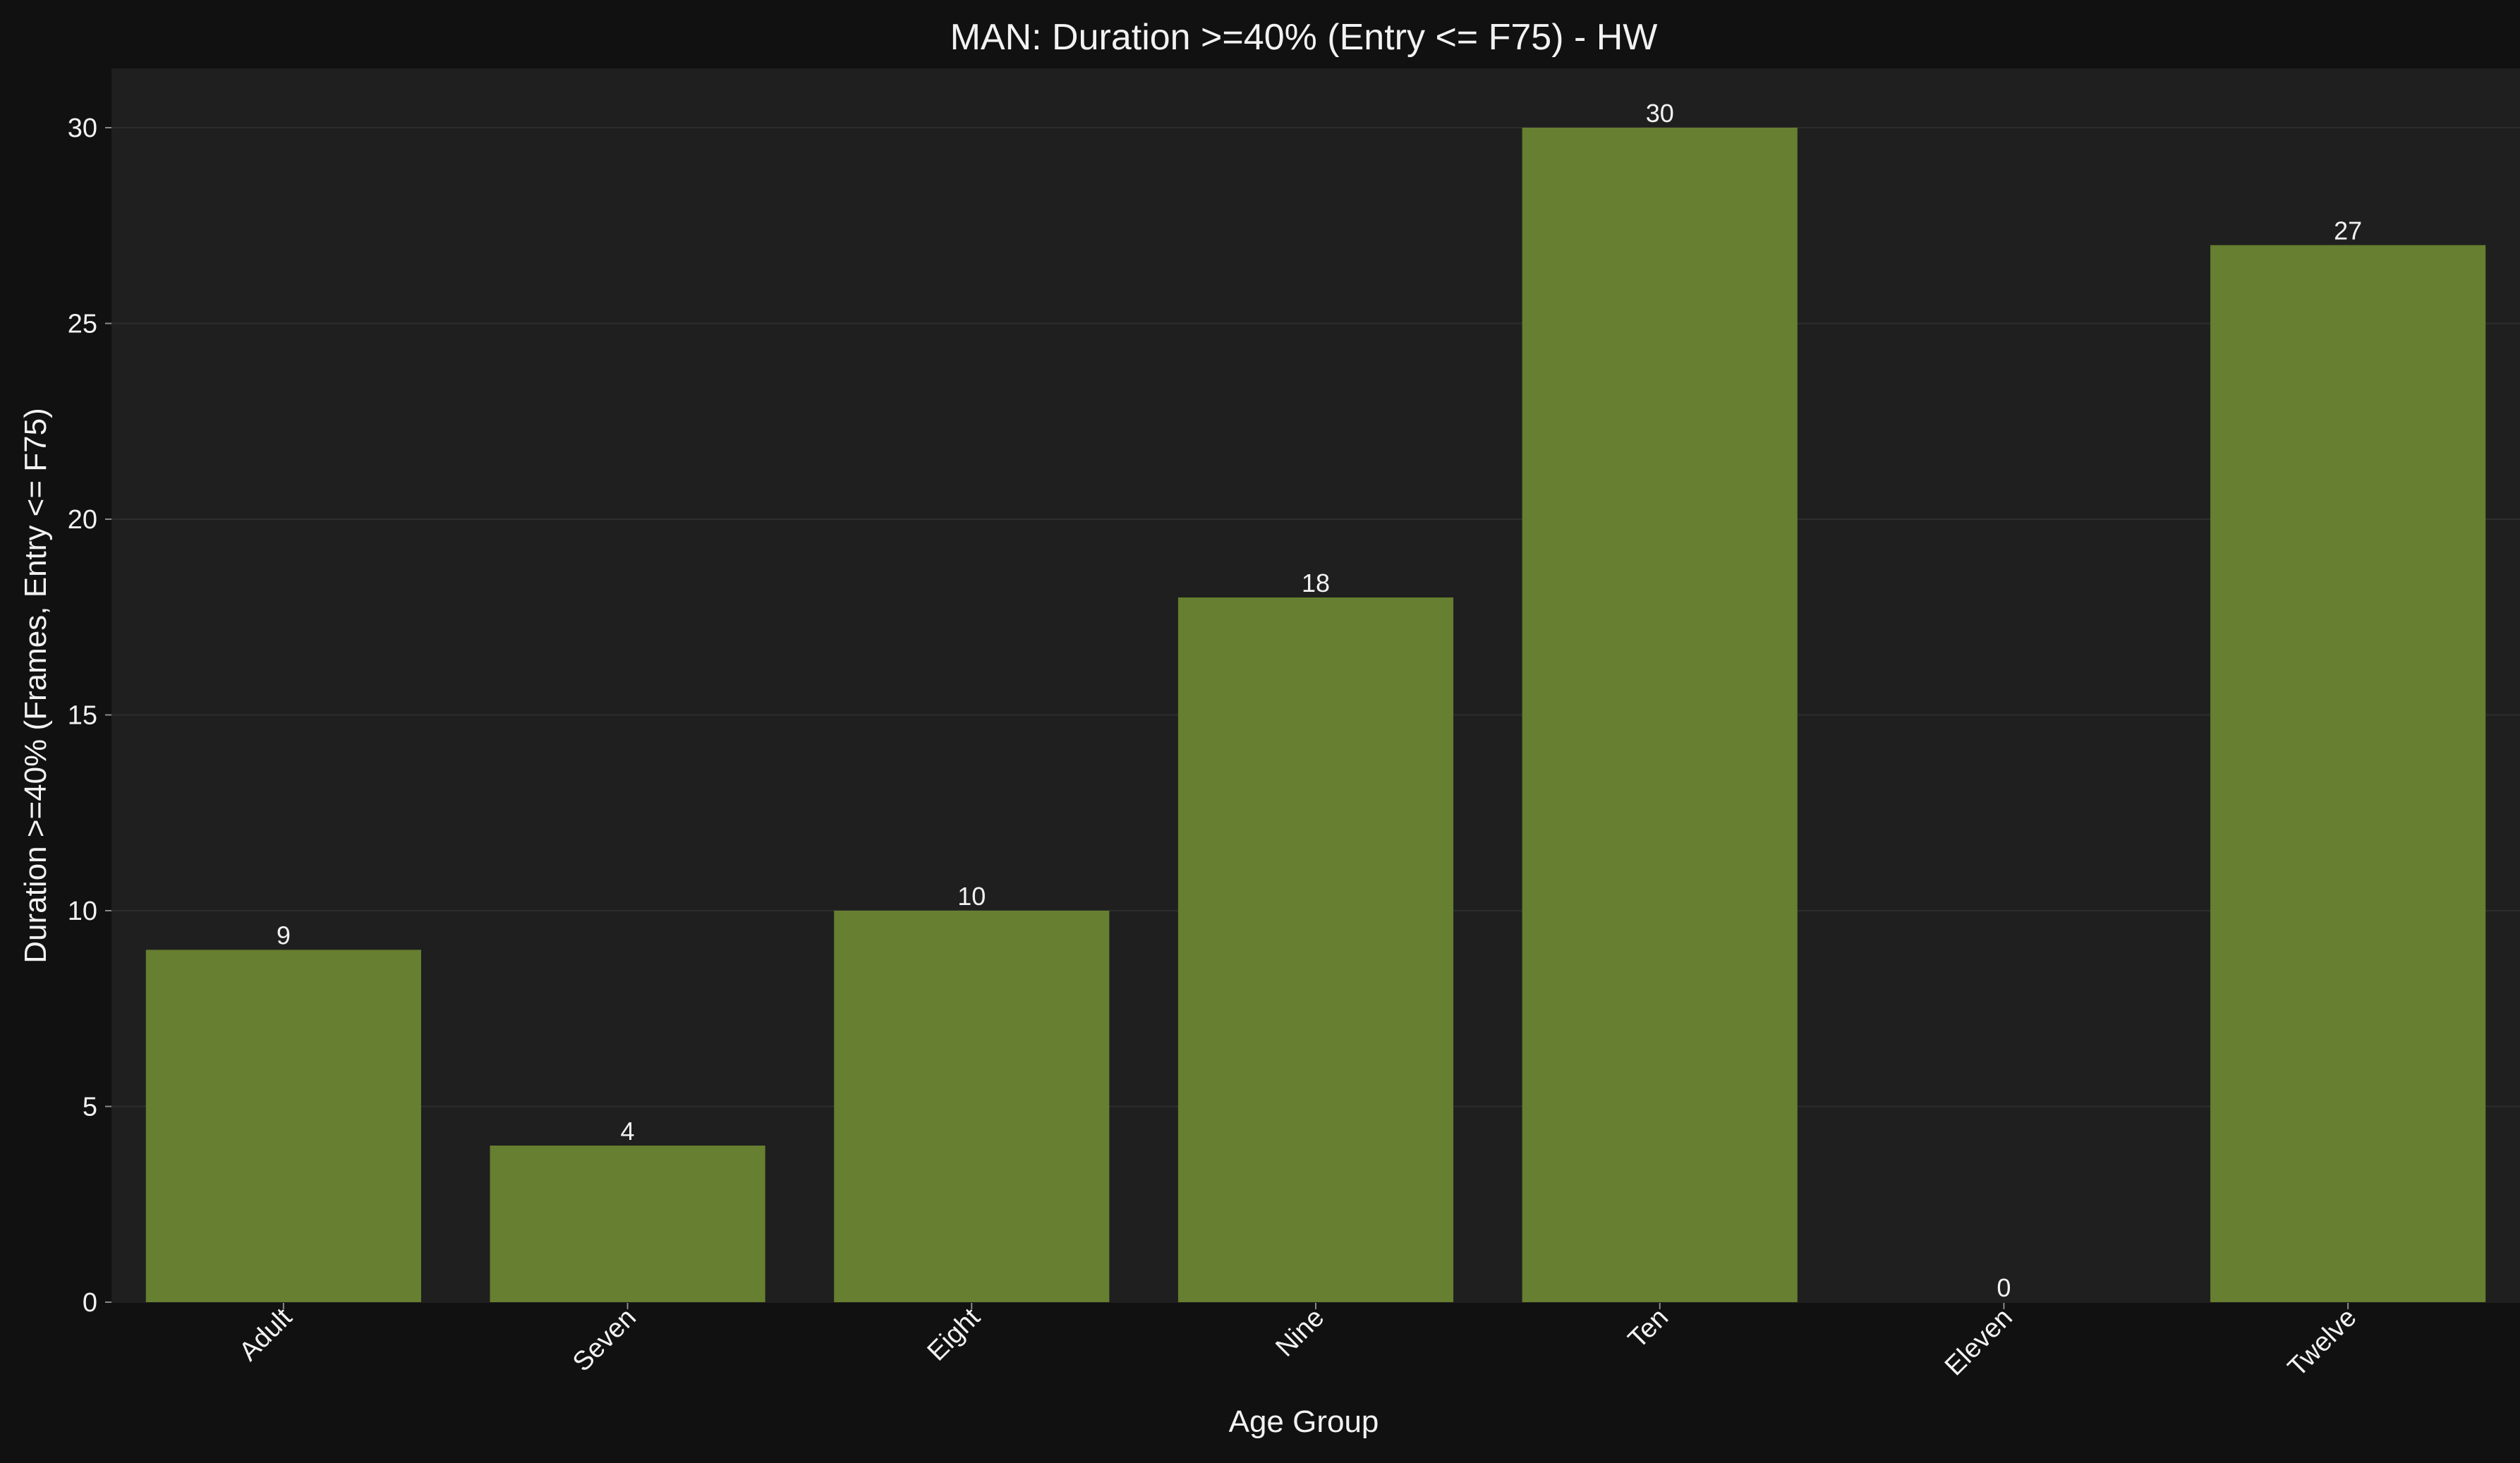  Describe the element at coordinates (82, 716) in the screenshot. I see `y-tick-label: 15` at that location.